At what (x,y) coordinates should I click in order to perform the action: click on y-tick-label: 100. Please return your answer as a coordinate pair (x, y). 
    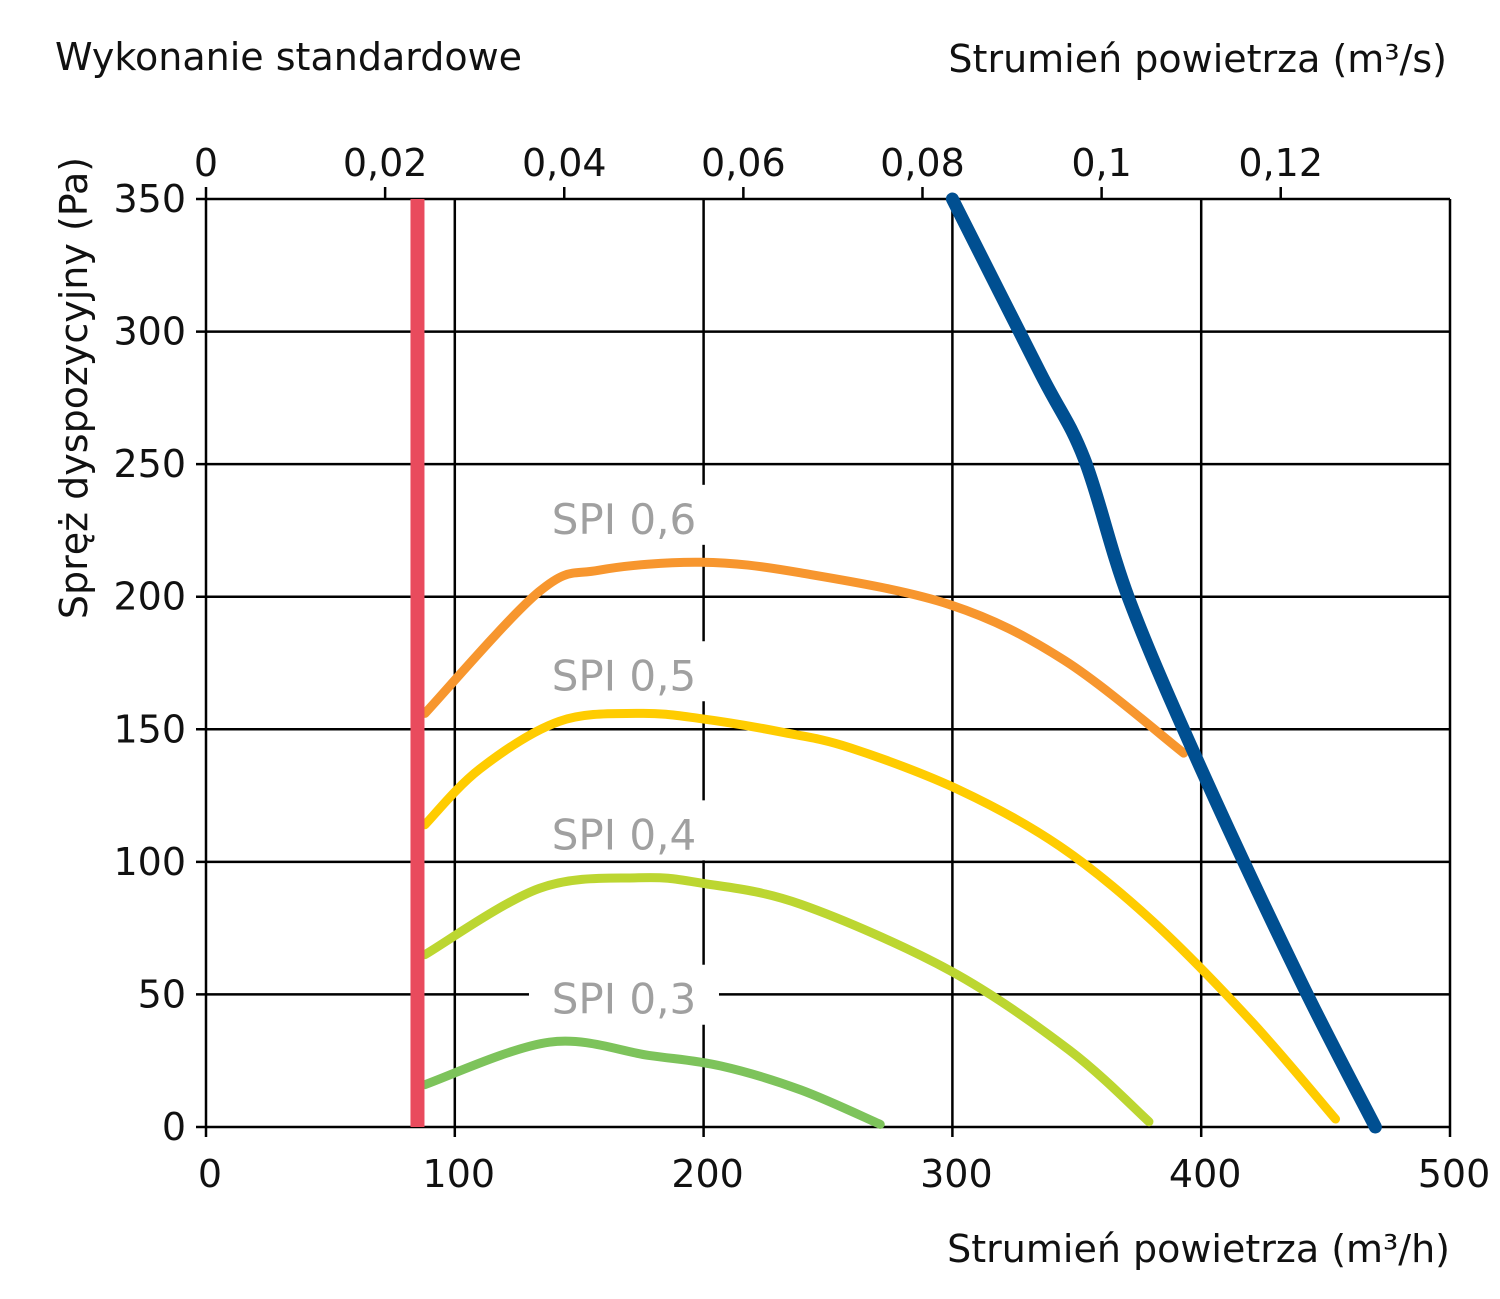
    Looking at the image, I should click on (149, 862).